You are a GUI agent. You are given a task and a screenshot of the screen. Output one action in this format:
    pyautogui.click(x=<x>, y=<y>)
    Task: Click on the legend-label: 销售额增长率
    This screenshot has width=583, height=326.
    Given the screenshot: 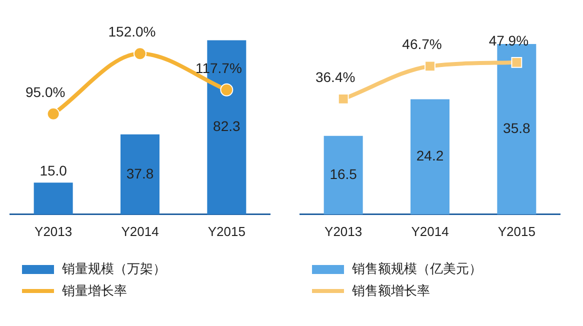 What is the action you would take?
    pyautogui.click(x=391, y=291)
    